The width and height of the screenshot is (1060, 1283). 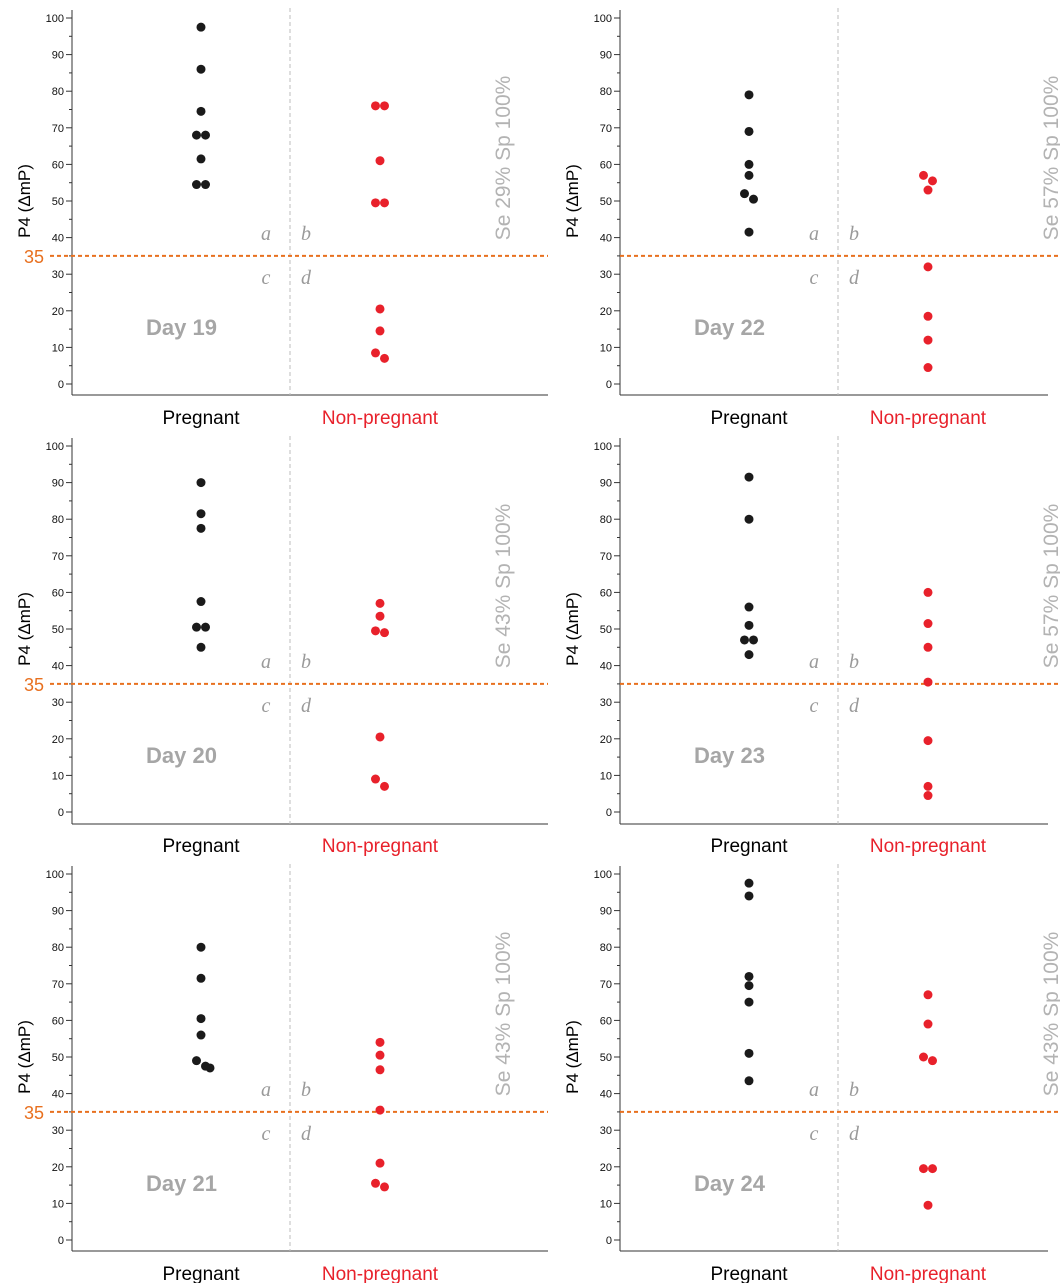 I want to click on y-axis-label: P4 (ΔmP), so click(x=24, y=629).